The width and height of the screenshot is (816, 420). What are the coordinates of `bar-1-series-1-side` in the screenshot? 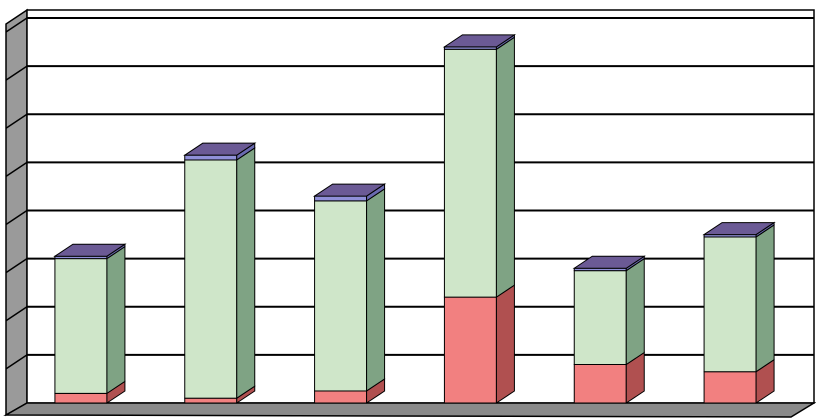 It's located at (246, 273).